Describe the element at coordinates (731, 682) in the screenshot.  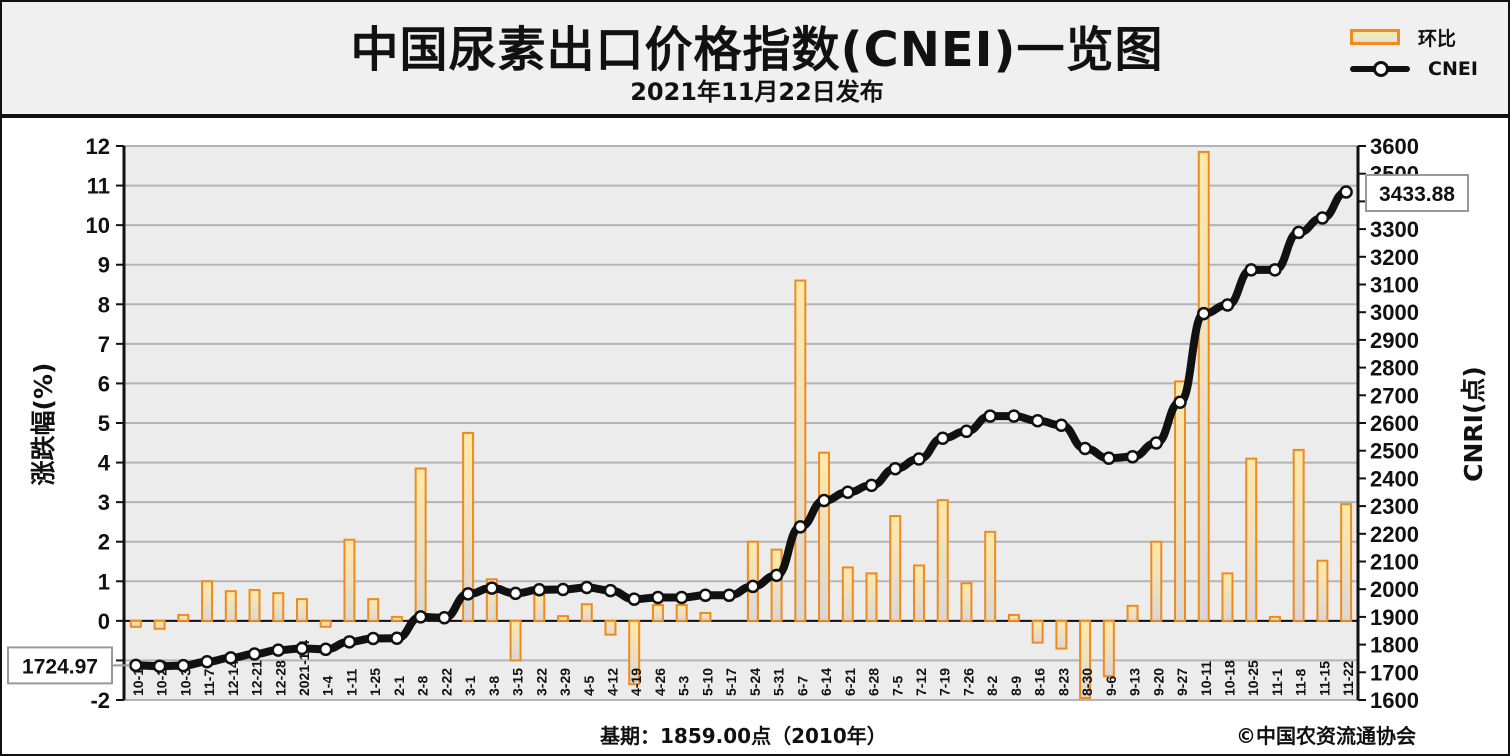
I see `x-axis-tick-label: 5-17` at that location.